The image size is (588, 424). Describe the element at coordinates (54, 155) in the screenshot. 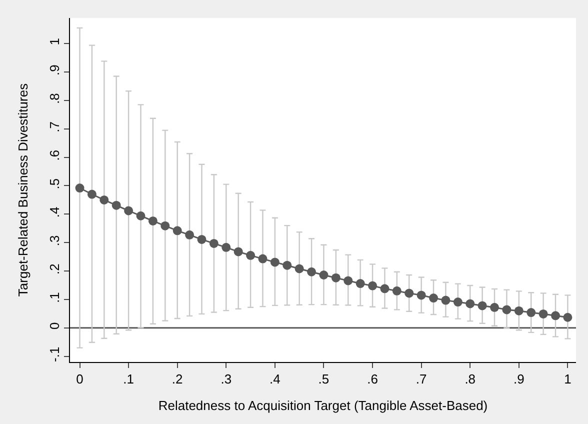

I see `y-tick-label: .6` at that location.